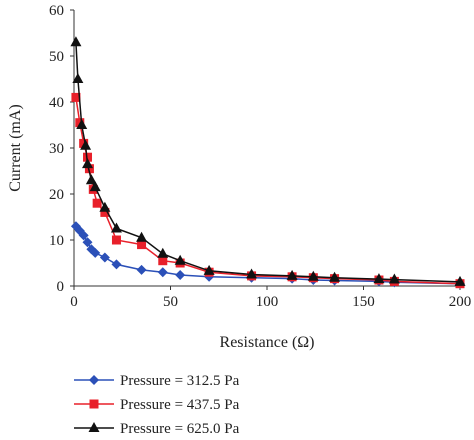  What do you see at coordinates (74, 302) in the screenshot?
I see `x-tick-label: 0` at bounding box center [74, 302].